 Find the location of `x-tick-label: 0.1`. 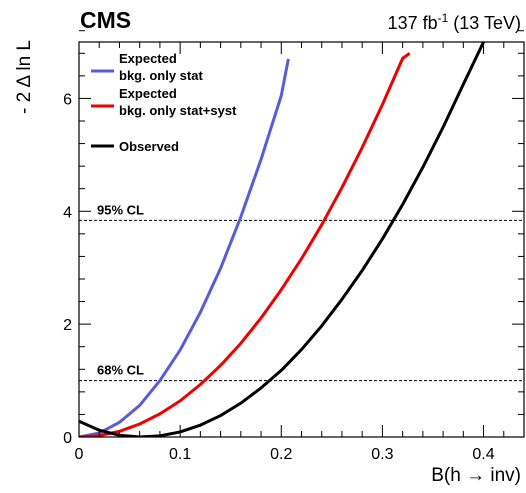

x-tick-label: 0.1 is located at coordinates (180, 454).